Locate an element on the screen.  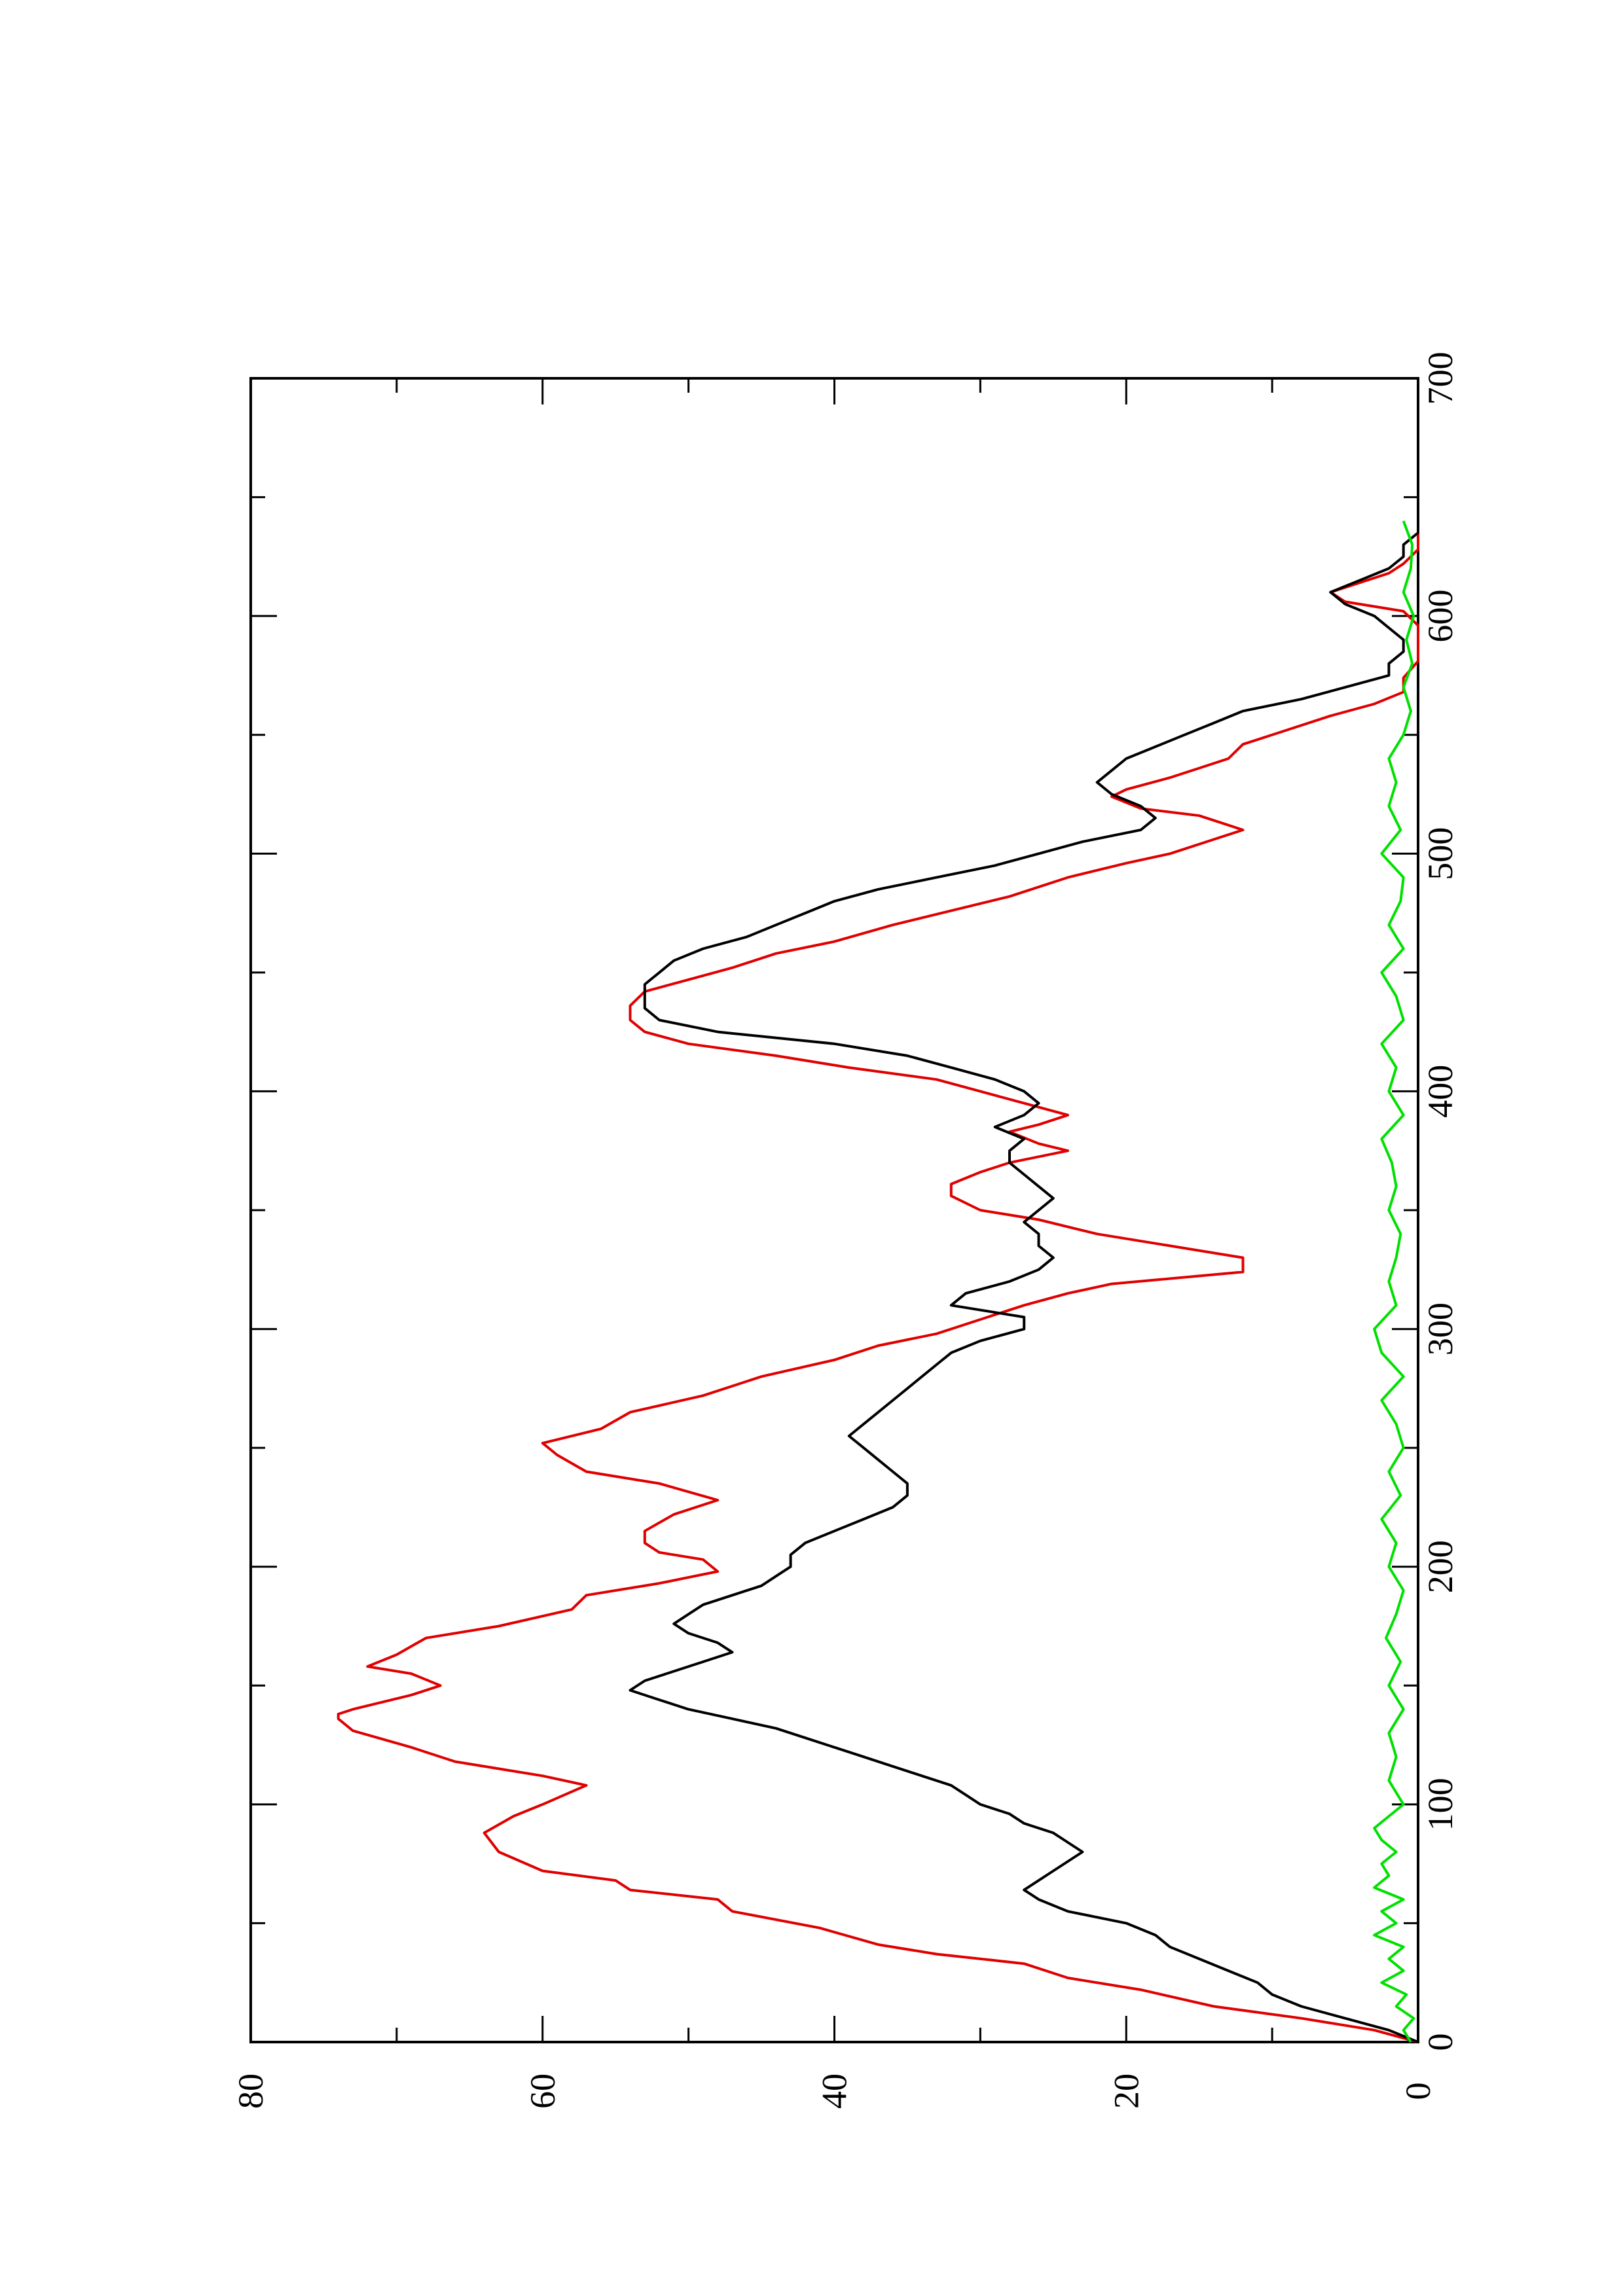
x-tick-label: 500 is located at coordinates (1440, 853).